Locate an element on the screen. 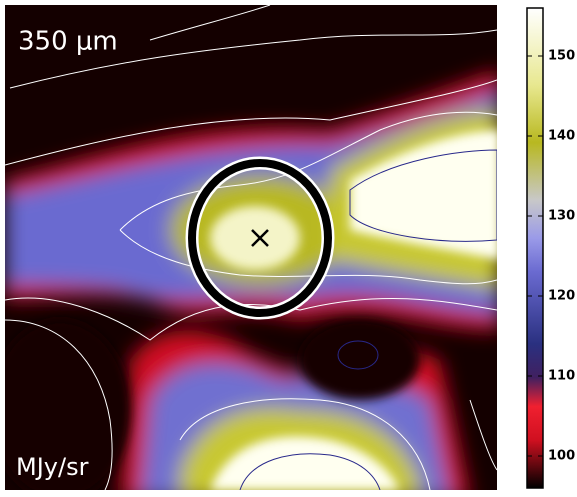 The width and height of the screenshot is (577, 497). colorbar-tick-label: 110 is located at coordinates (561, 376).